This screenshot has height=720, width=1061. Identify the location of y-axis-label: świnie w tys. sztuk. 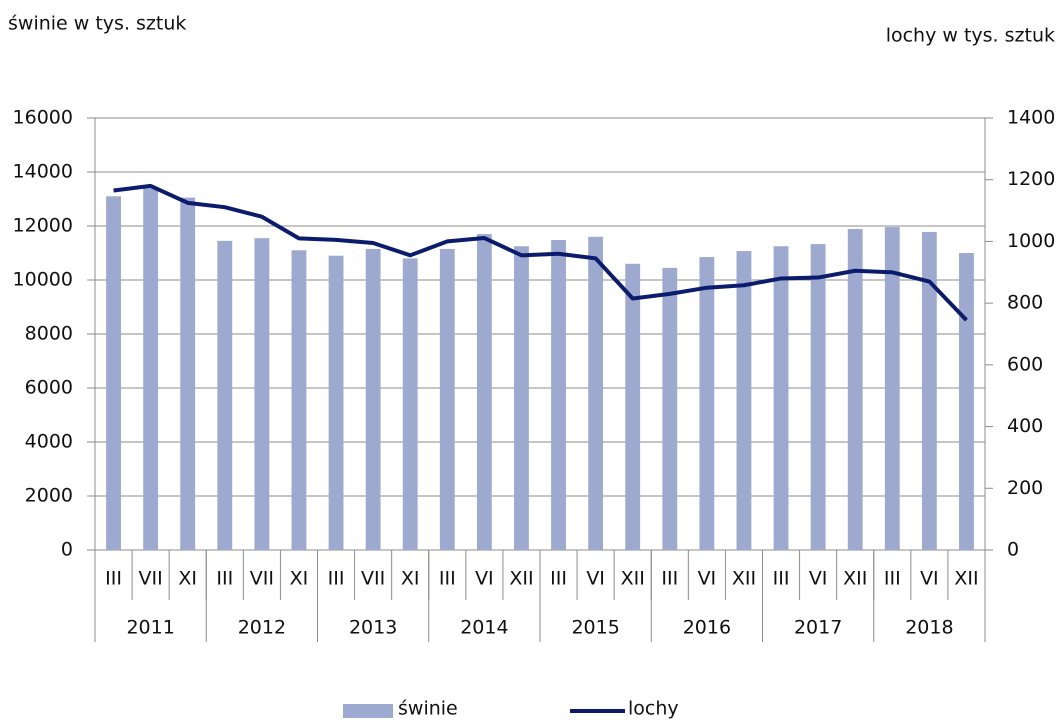
(97, 24).